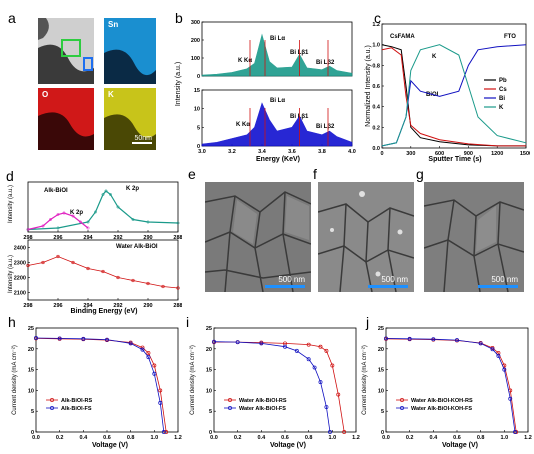 The height and width of the screenshot is (454, 534). What do you see at coordinates (366, 237) in the screenshot?
I see `sem-grains-f` at bounding box center [366, 237].